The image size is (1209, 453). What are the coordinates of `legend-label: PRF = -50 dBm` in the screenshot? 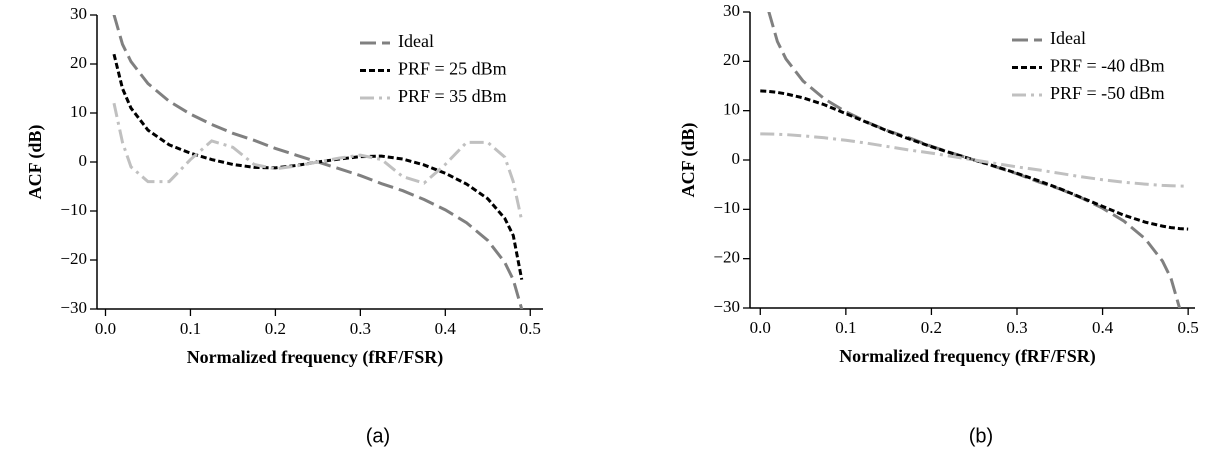 It's located at (1107, 93).